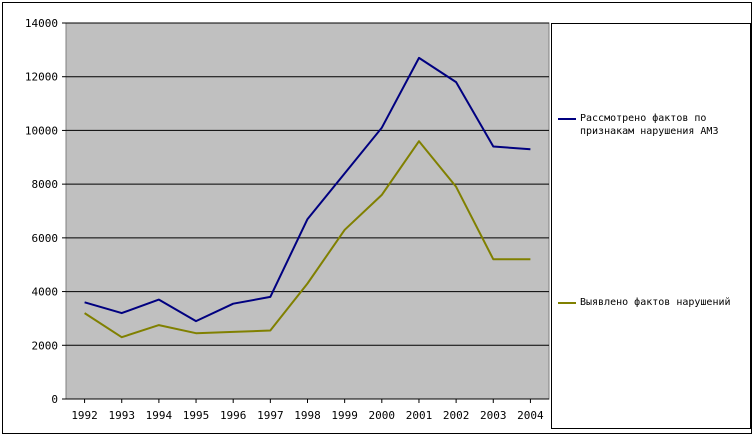 The image size is (756, 439). I want to click on x-tick-label: 1992, so click(84, 415).